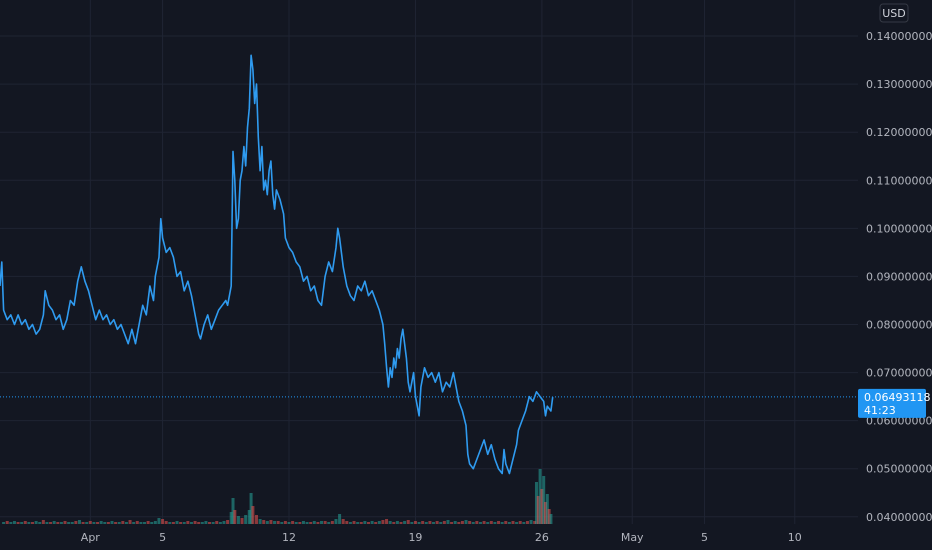  Describe the element at coordinates (289, 537) in the screenshot. I see `x-tick-label: 12` at that location.